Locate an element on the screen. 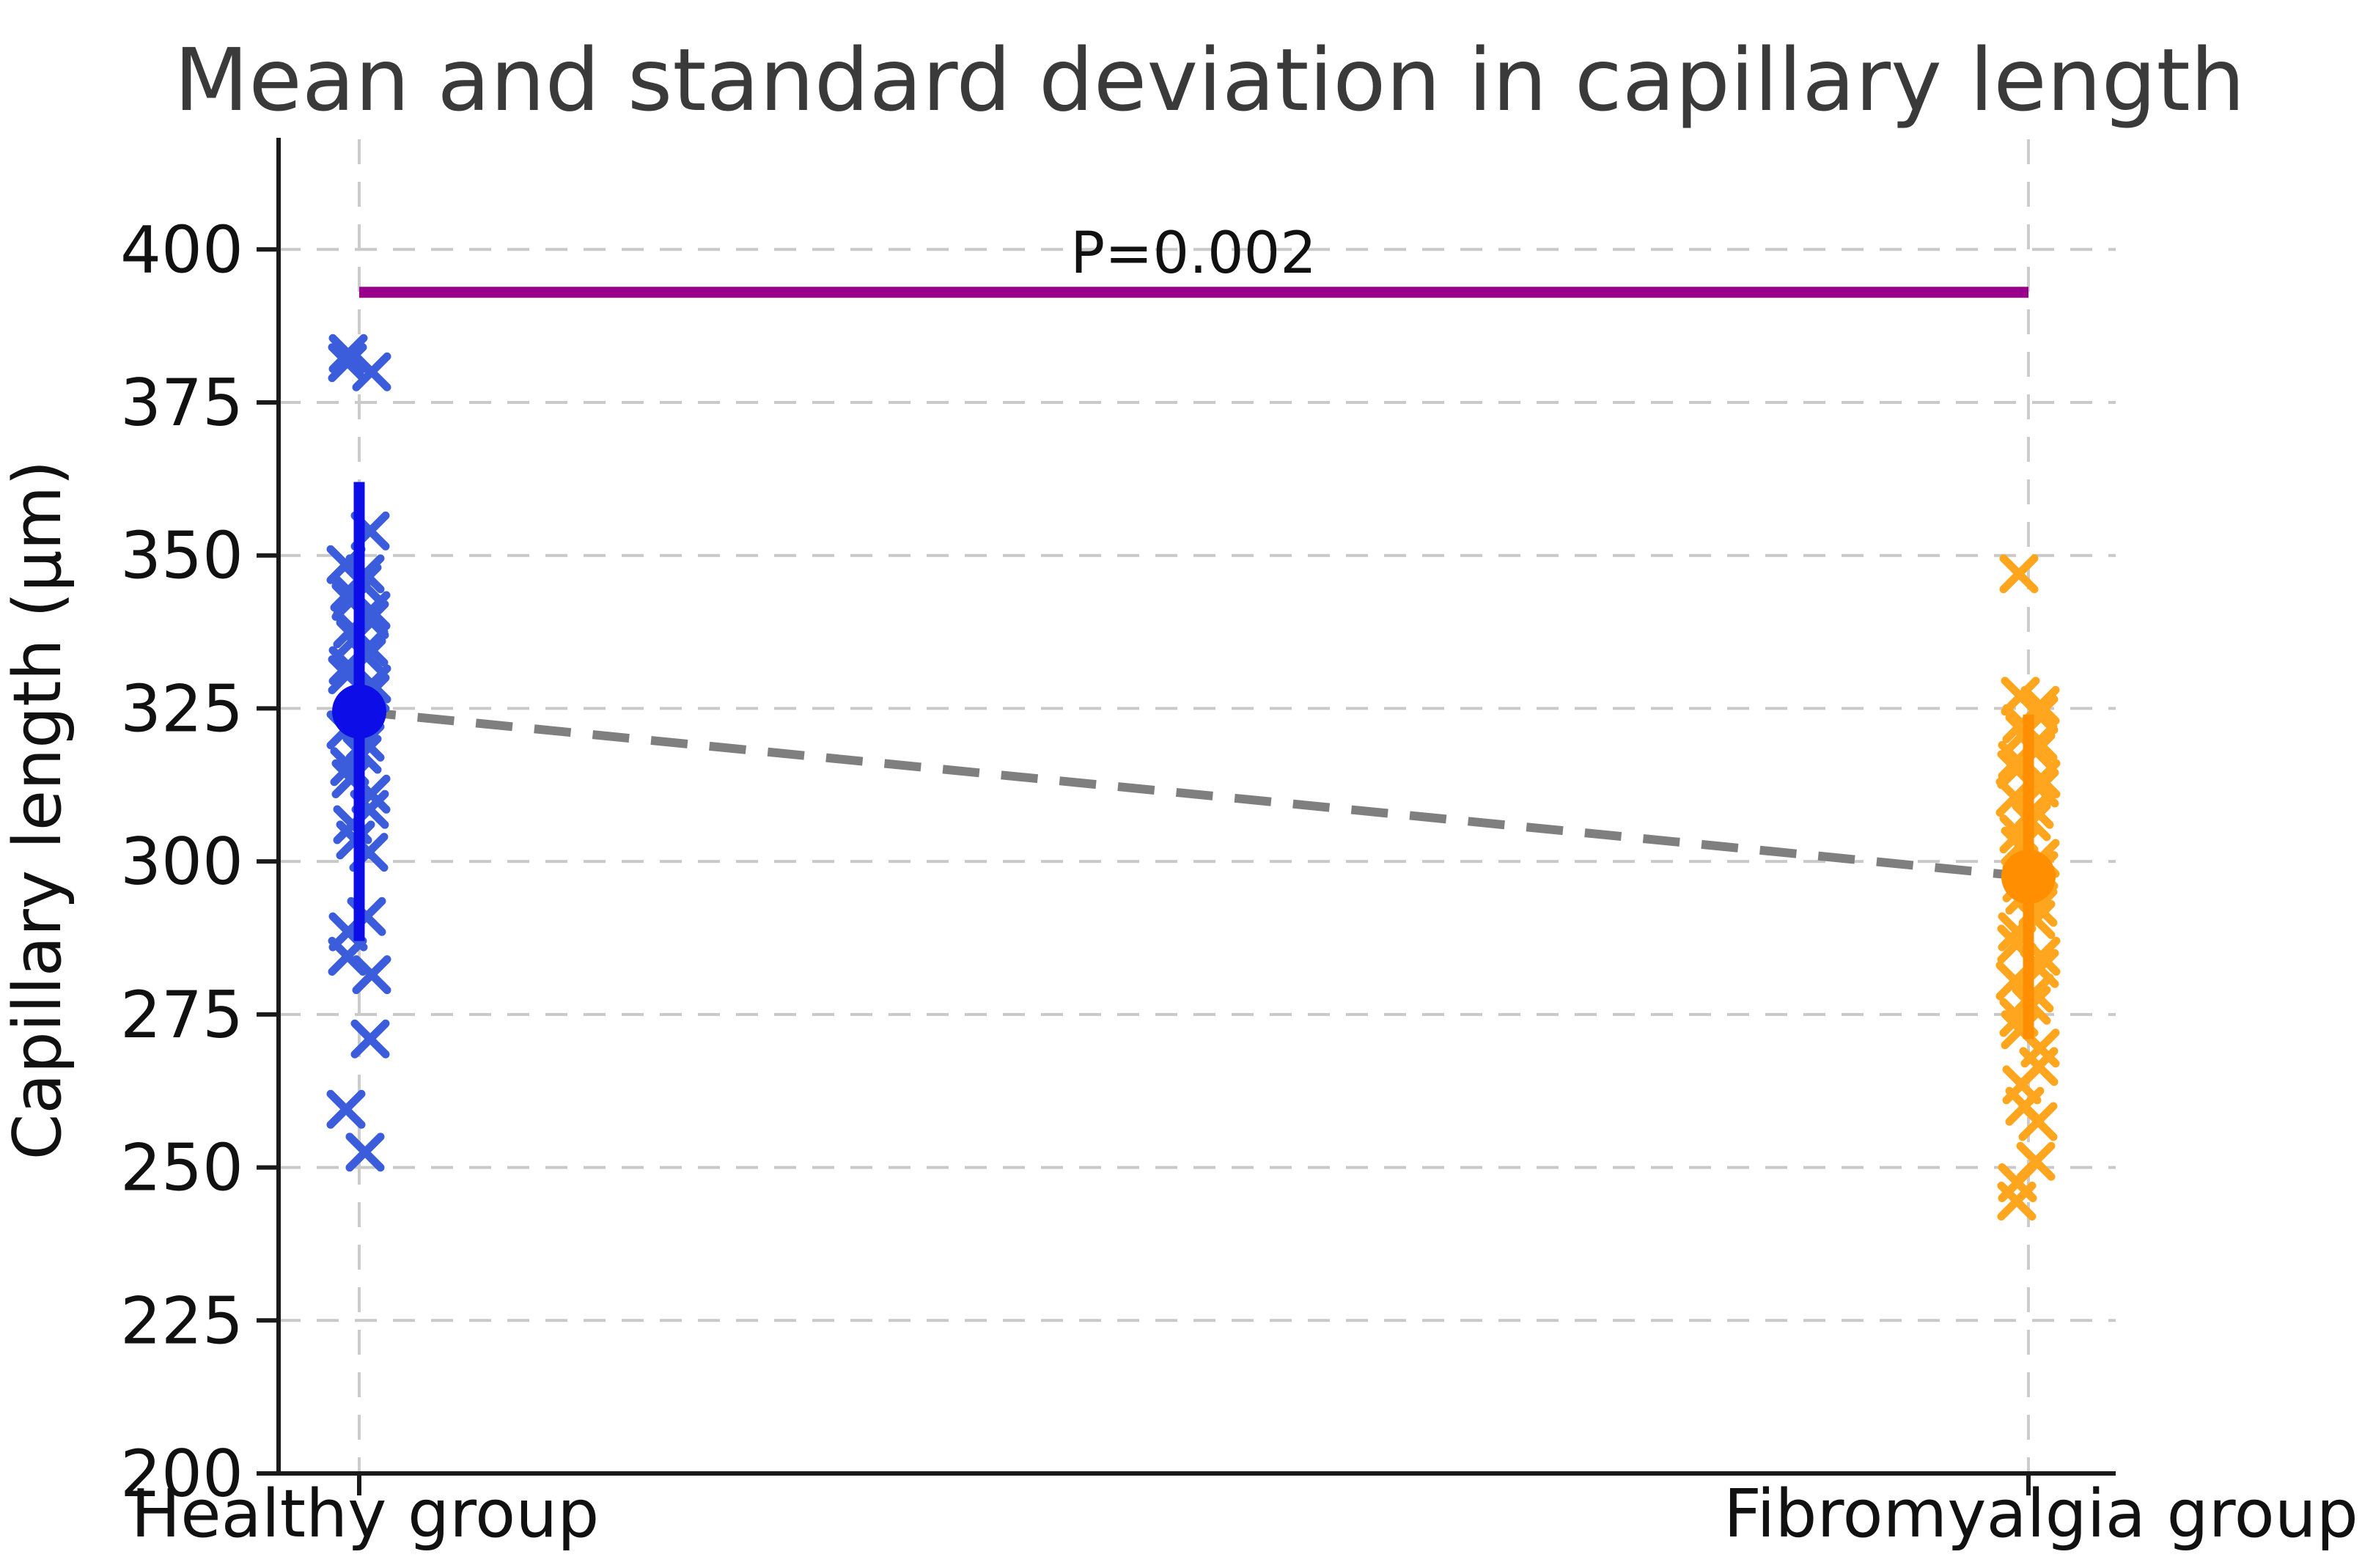 Image resolution: width=2373 pixels, height=1568 pixels. mean-point-healthy is located at coordinates (359, 711).